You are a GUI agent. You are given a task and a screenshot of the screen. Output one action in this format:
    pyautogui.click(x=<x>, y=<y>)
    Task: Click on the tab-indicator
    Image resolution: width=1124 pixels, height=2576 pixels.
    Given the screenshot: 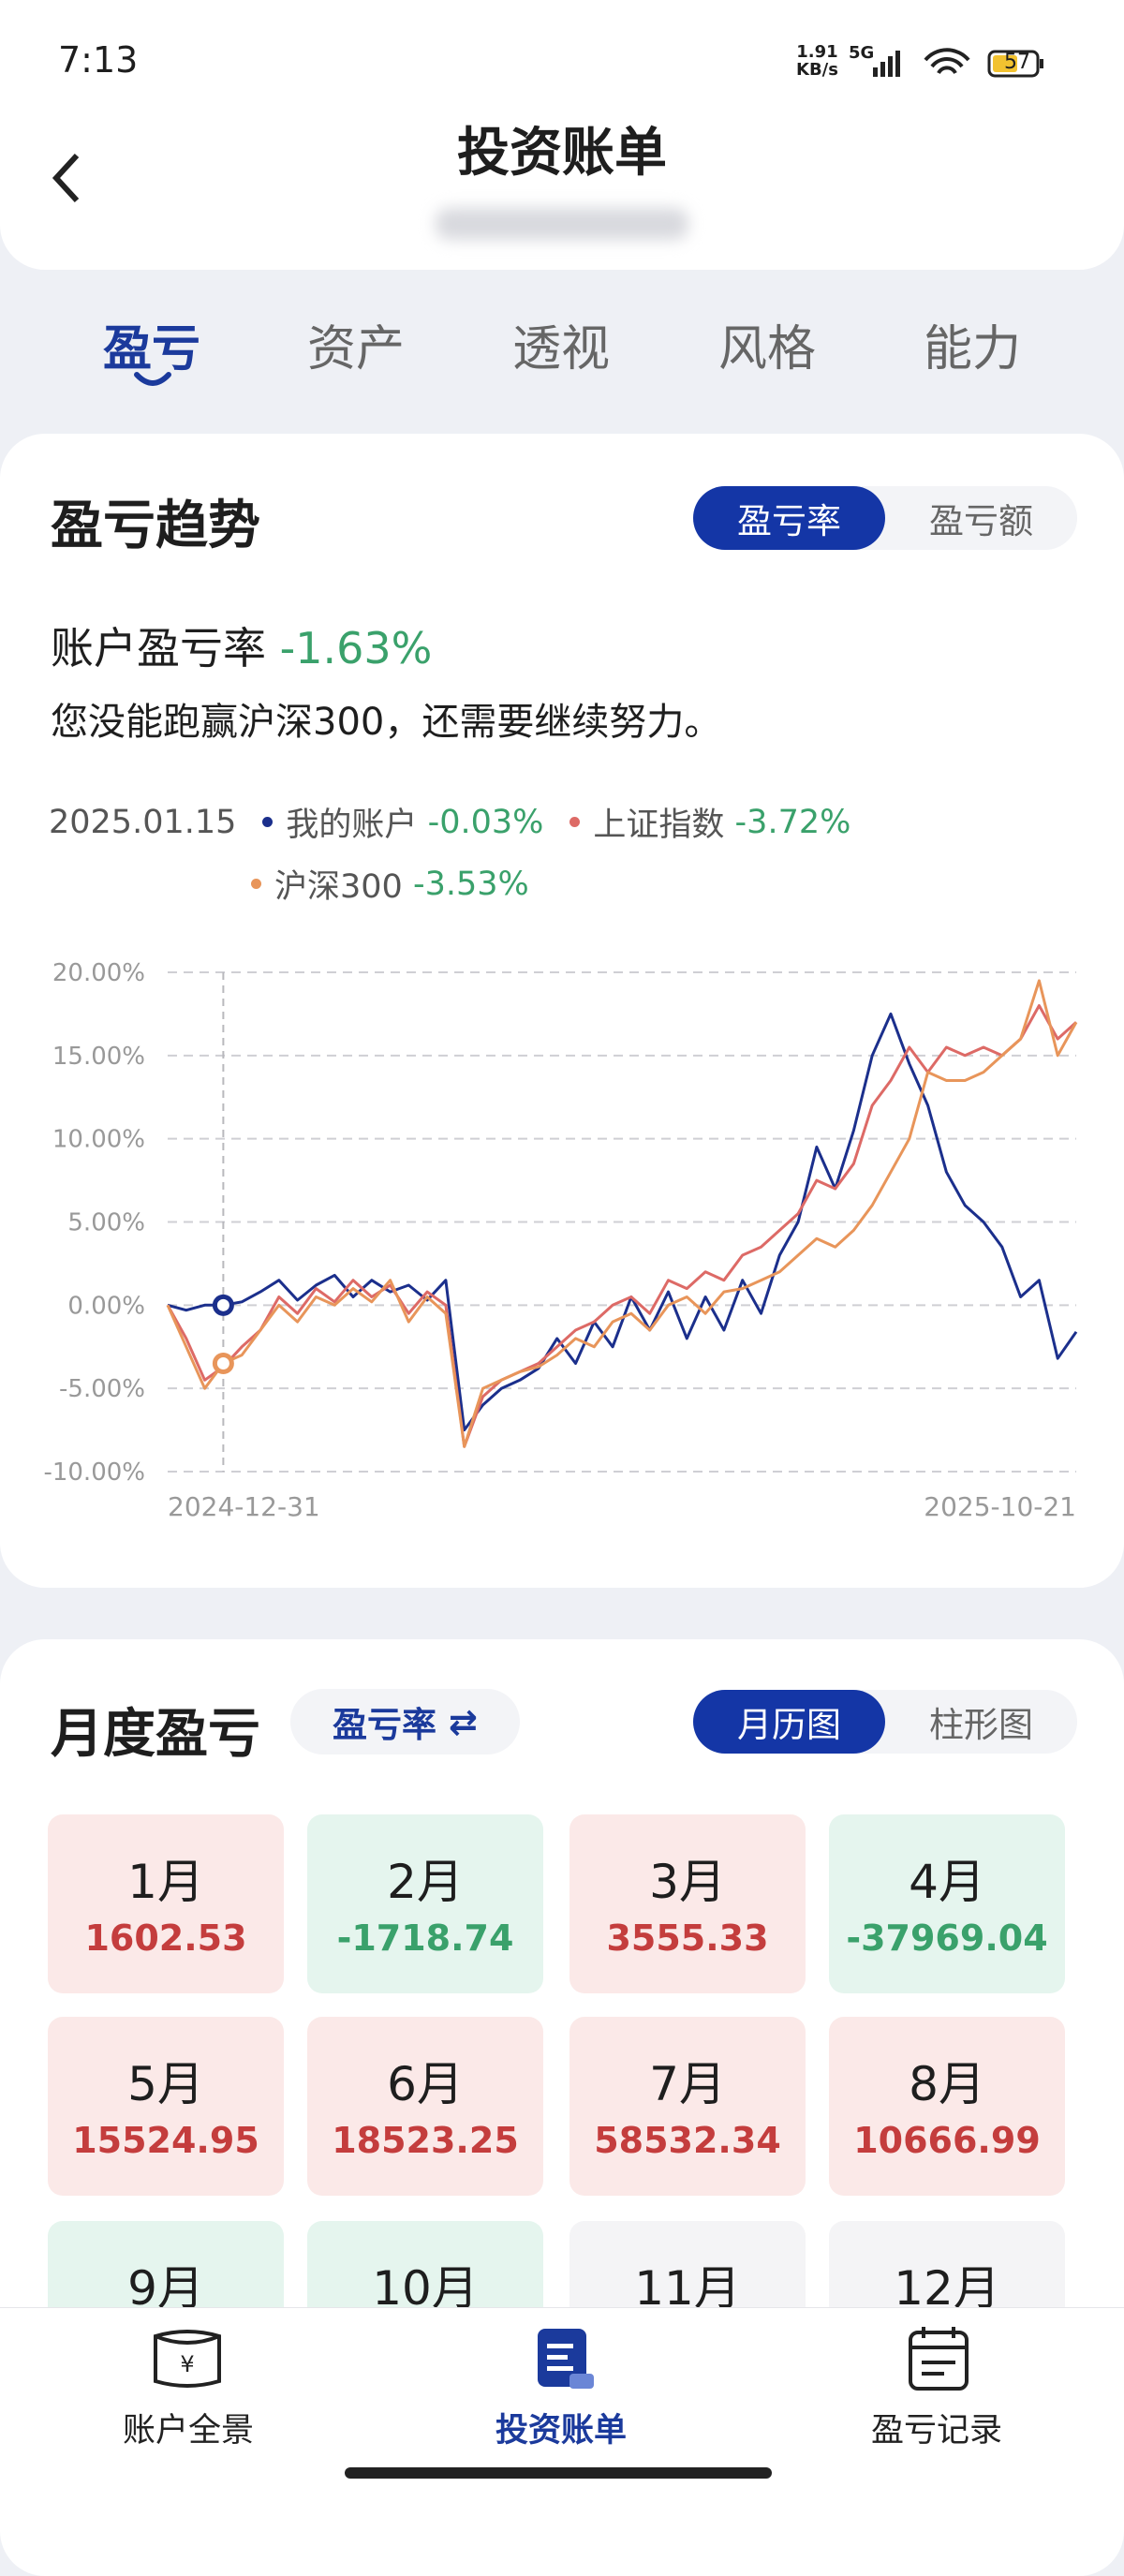 What is the action you would take?
    pyautogui.click(x=152, y=379)
    